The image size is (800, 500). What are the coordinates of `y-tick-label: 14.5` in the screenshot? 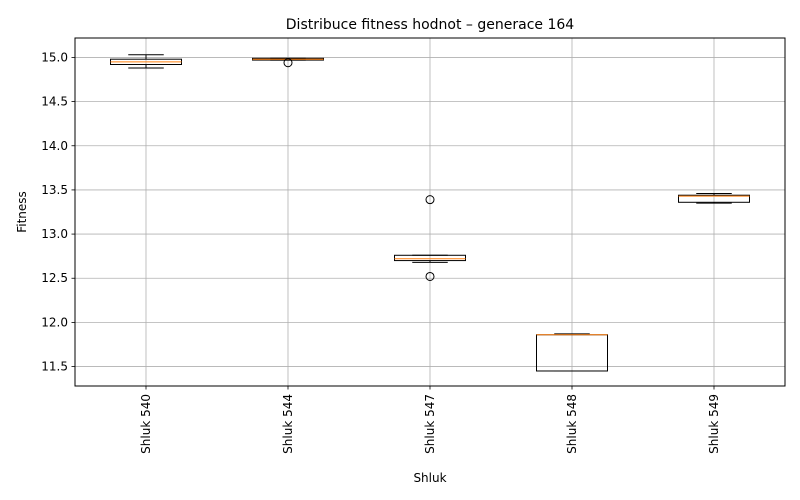 It's located at (54, 102).